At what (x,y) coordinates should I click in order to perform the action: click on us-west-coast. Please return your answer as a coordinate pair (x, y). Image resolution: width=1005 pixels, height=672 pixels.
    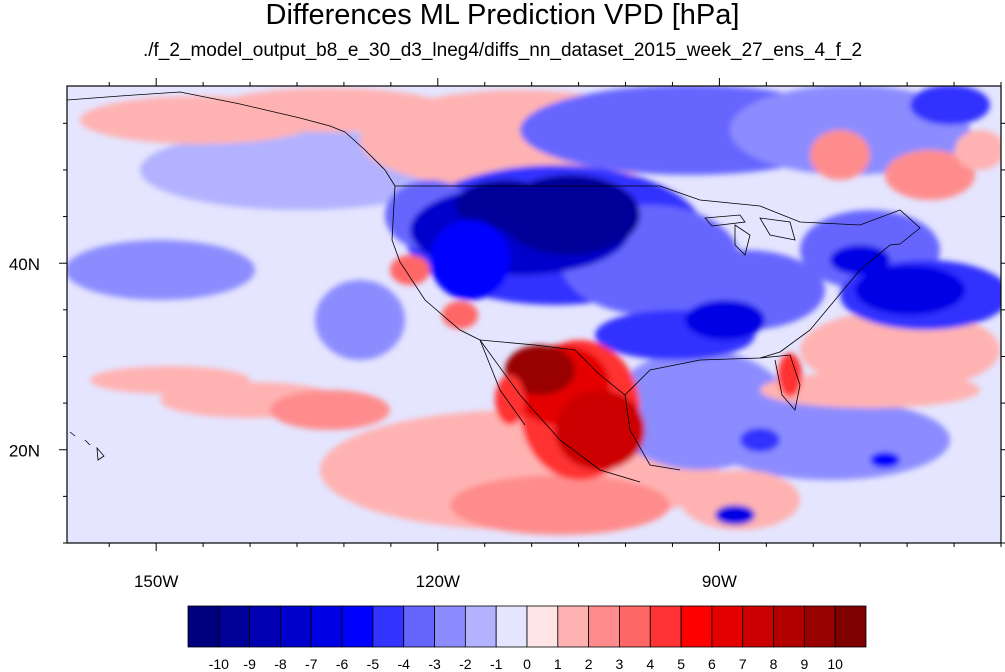
    Looking at the image, I should click on (436, 263).